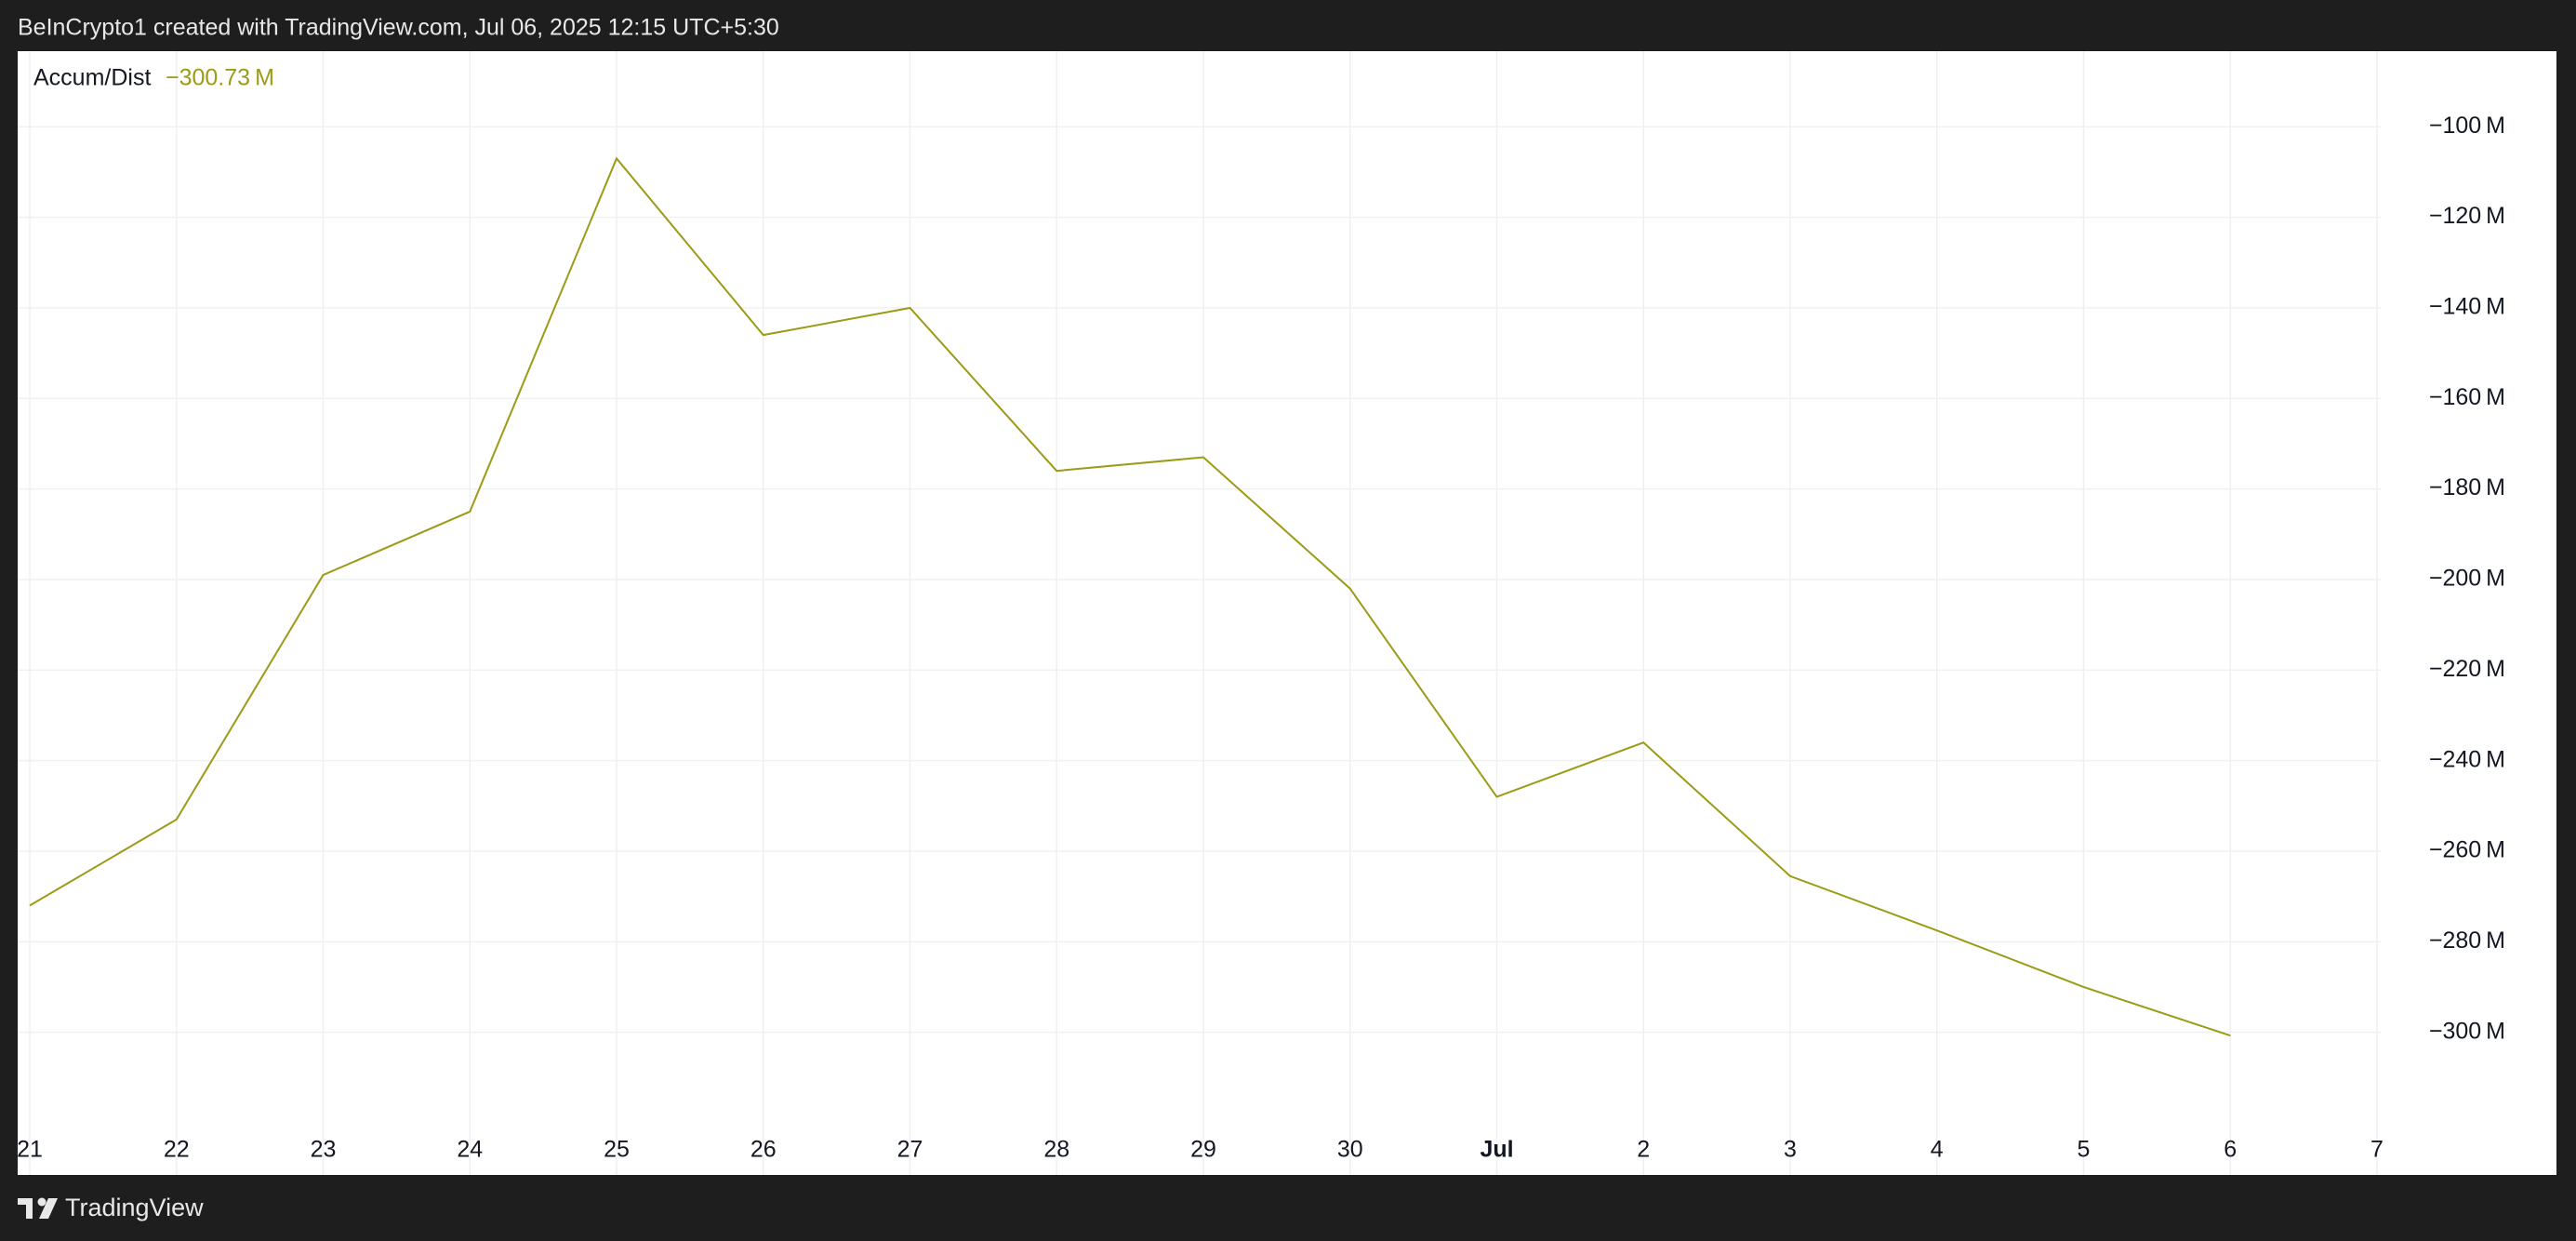 The height and width of the screenshot is (1241, 2576). Describe the element at coordinates (2467, 579) in the screenshot. I see `y-tick-label: −200 M` at that location.